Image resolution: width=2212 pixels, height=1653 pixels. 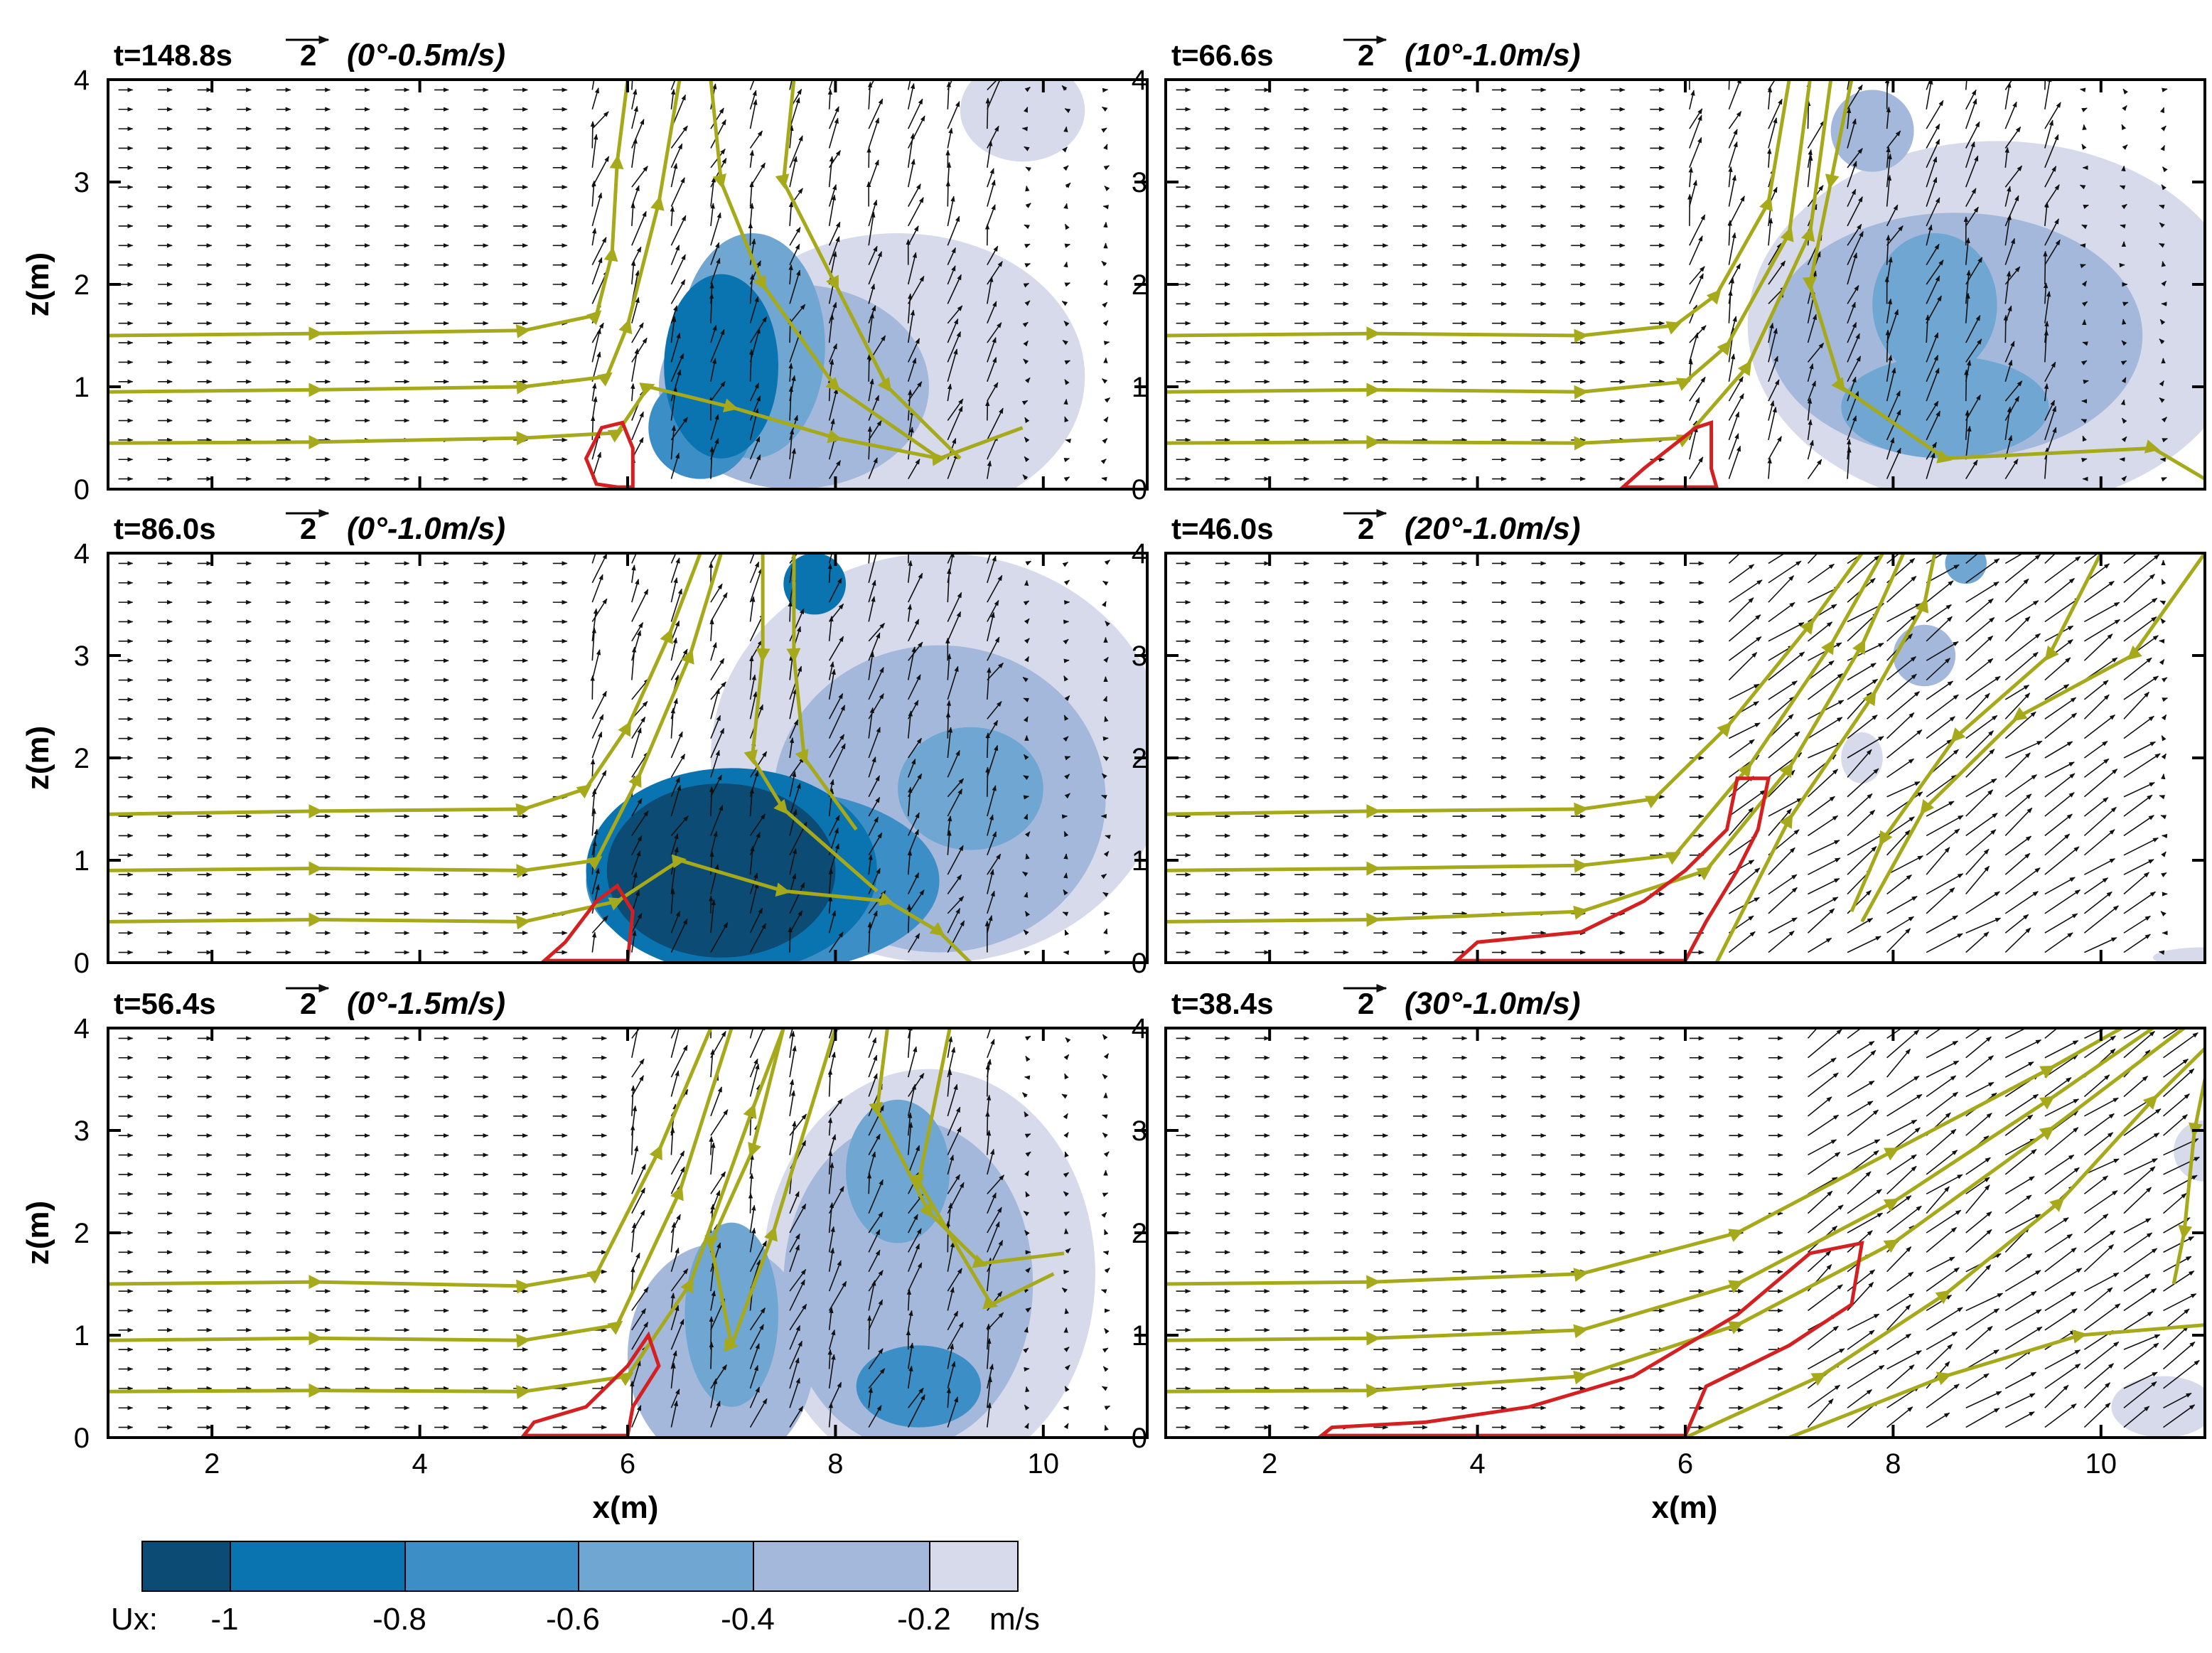 I want to click on y-tick-label: 4, so click(x=82, y=80).